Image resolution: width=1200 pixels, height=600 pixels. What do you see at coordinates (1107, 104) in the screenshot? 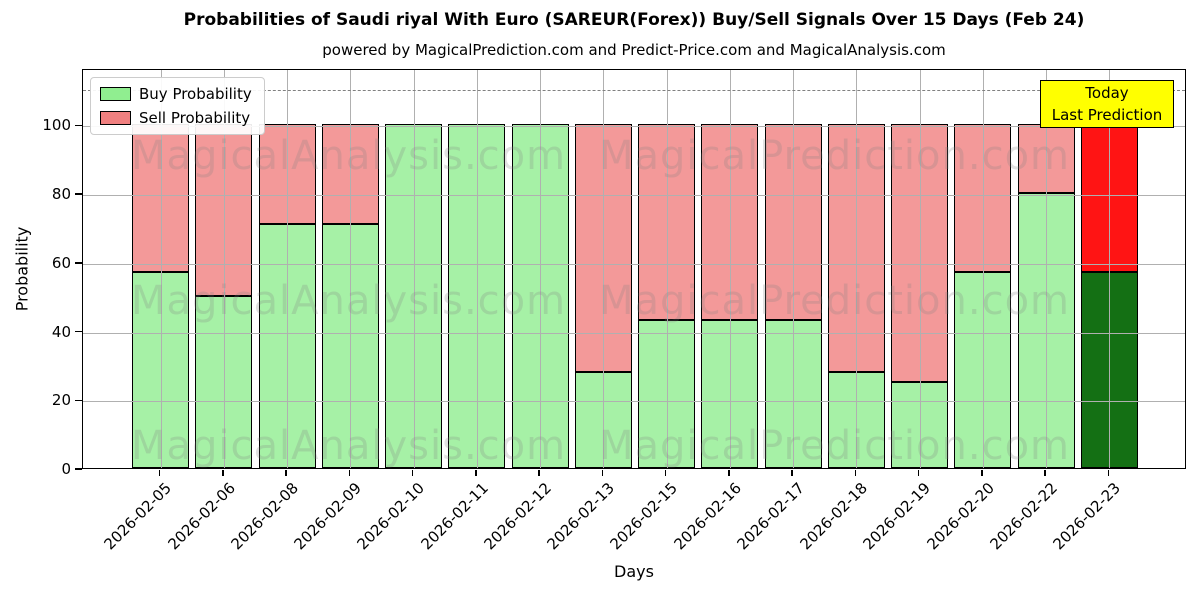
I see `today-annotation: Today Last Prediction` at bounding box center [1107, 104].